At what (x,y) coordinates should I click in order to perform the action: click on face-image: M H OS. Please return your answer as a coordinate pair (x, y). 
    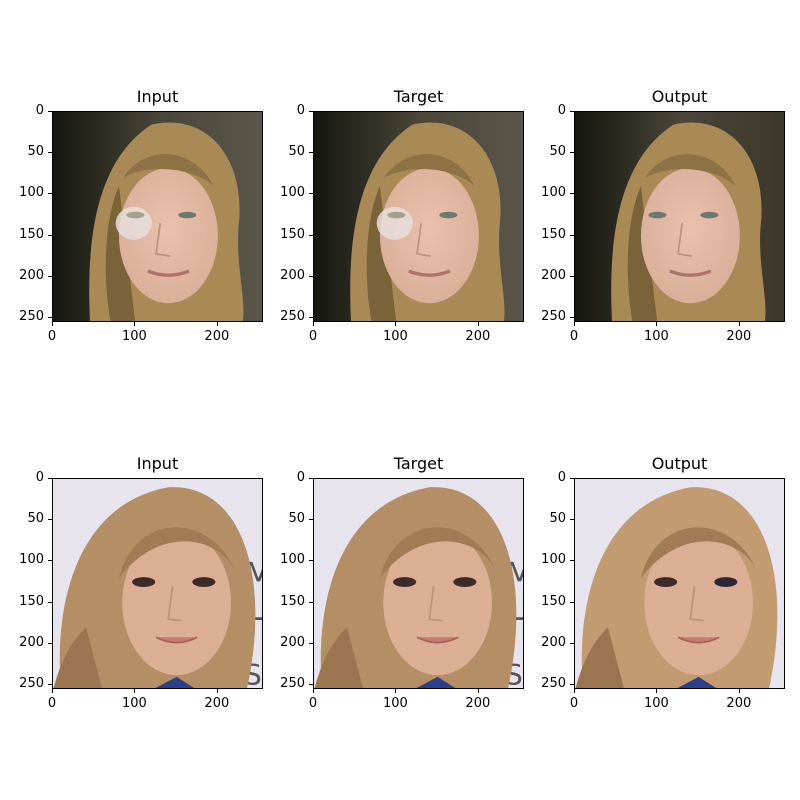
    Looking at the image, I should click on (157, 583).